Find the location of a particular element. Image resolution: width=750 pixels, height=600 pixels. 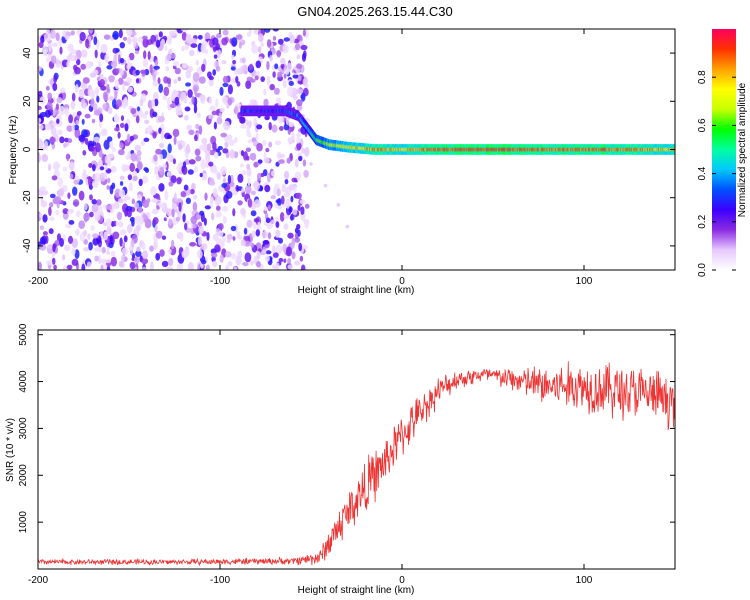

trail-point is located at coordinates (338, 205).